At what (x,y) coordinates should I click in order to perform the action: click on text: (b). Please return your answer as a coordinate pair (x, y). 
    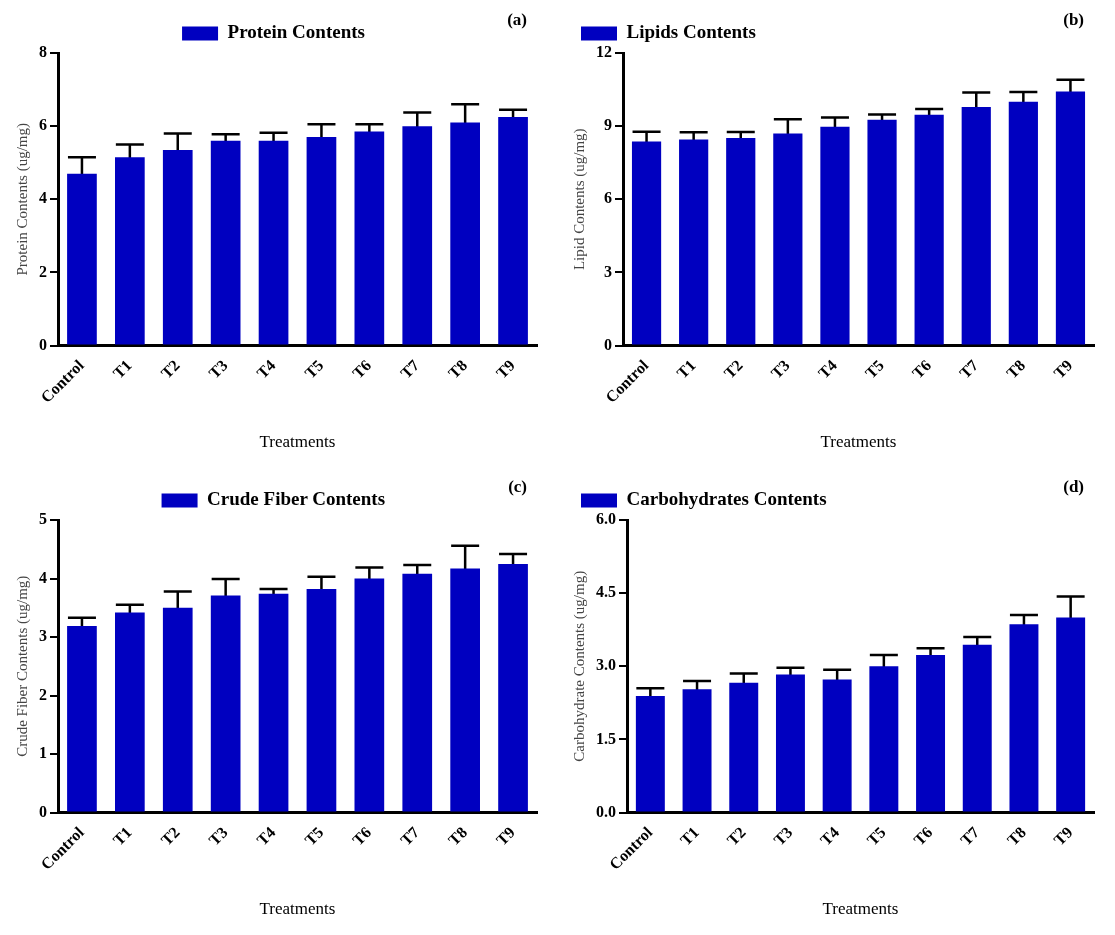
    Looking at the image, I should click on (1073, 19).